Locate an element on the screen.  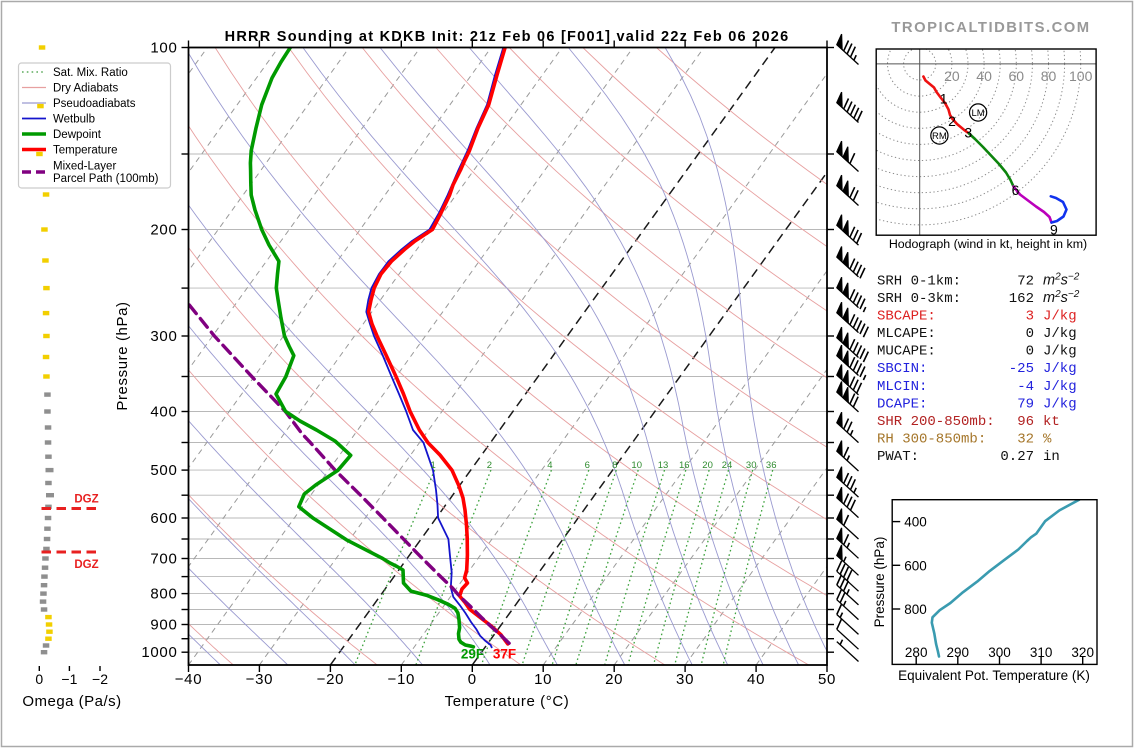
svg-text: 700 is located at coordinates (163, 559).